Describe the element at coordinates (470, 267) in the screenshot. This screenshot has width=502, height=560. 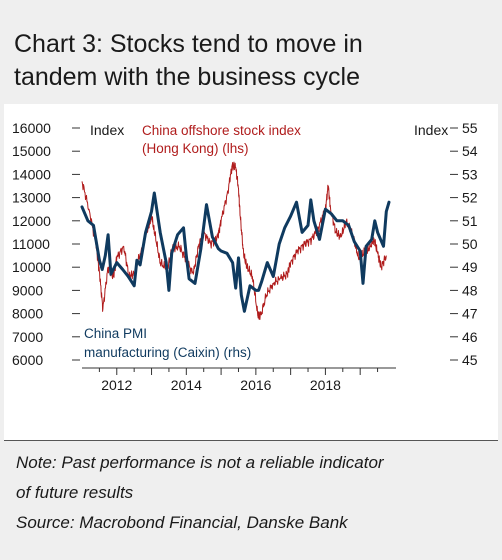
I see `right-axis-tick-label: 49` at that location.